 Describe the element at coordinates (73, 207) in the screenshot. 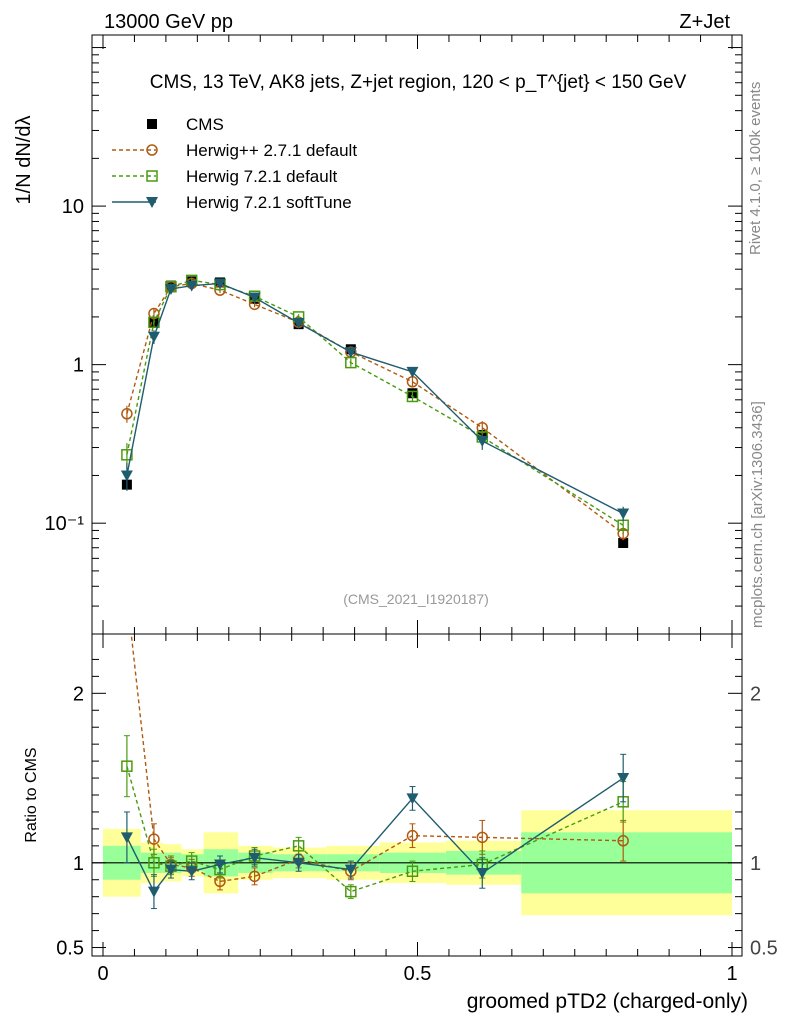

I see `y-tick-label: 10` at that location.